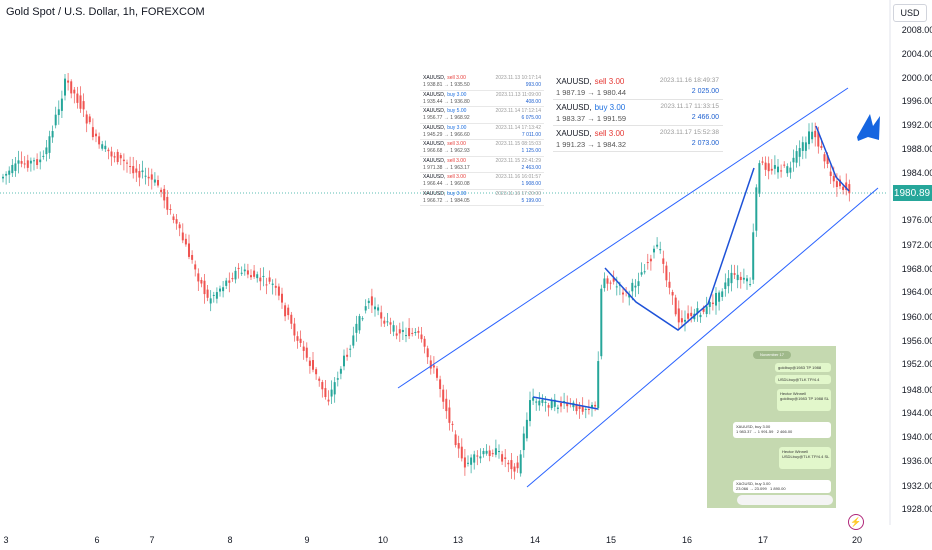 The image size is (932, 550). What do you see at coordinates (432, 540) in the screenshot?
I see `time-axis: 3 6 7 8 9 10 13 14 15 16 17 20` at bounding box center [432, 540].